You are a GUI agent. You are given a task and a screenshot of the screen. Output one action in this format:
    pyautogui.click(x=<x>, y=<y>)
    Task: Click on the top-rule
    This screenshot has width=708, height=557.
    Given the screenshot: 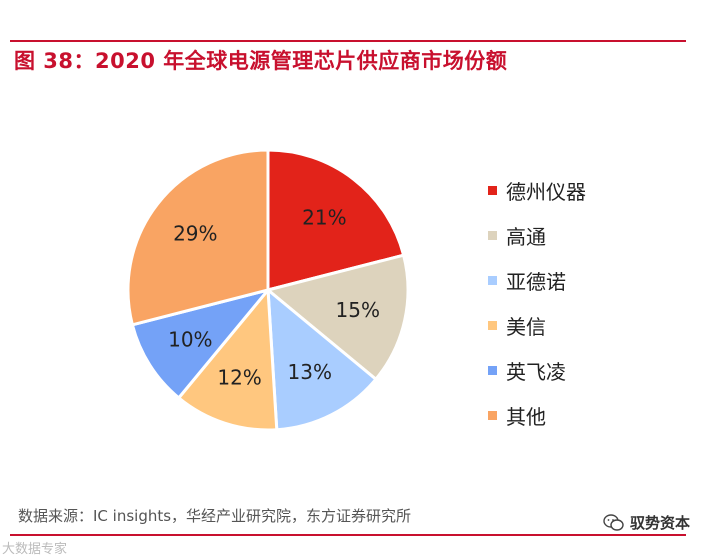 What is the action you would take?
    pyautogui.click(x=348, y=41)
    